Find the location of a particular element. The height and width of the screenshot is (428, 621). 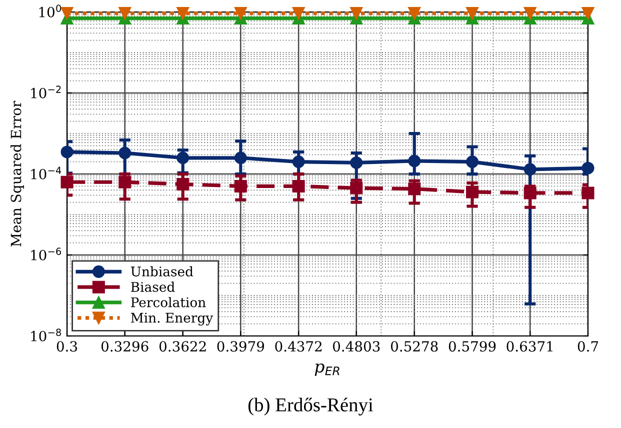

y-tick-label: 10$^{−2}$ is located at coordinates (46, 92).